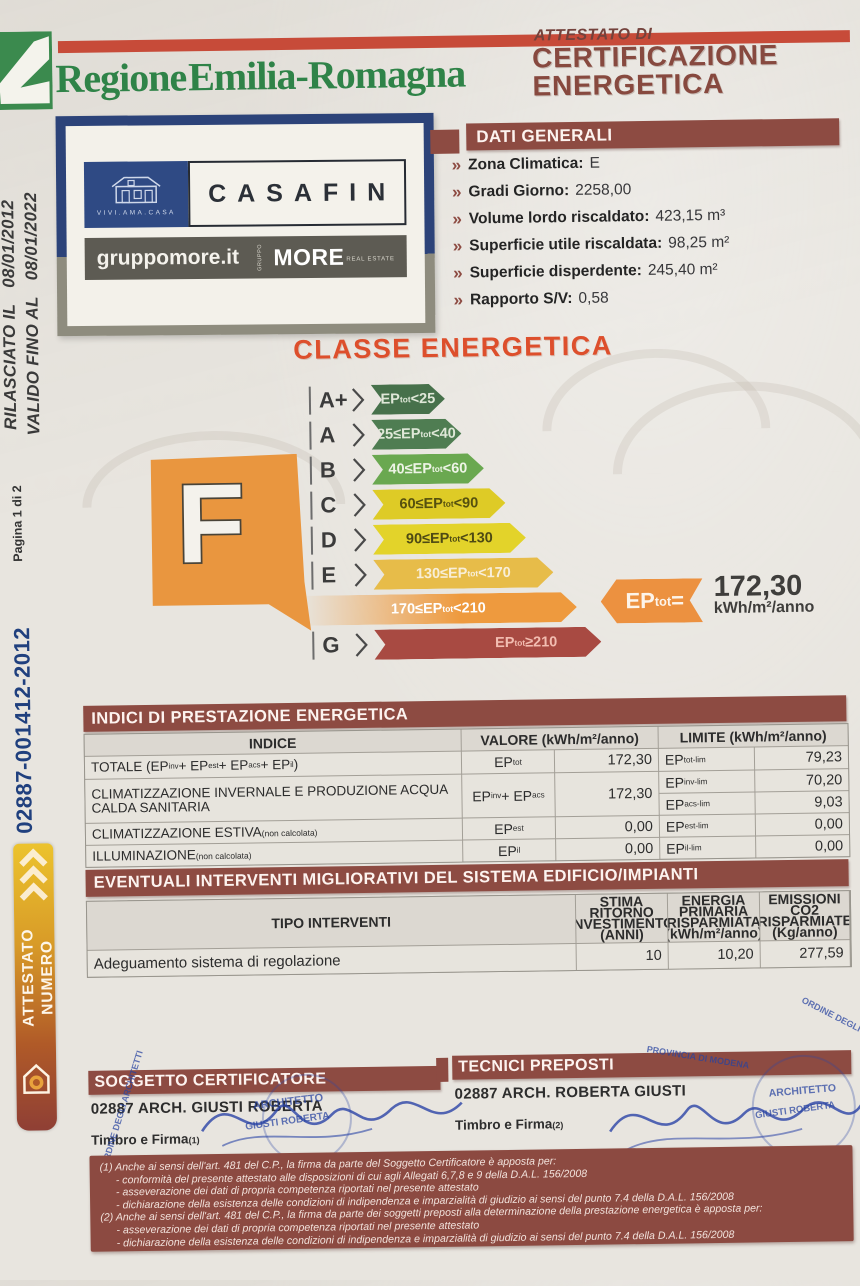  I want to click on limit-symbol: EP acs-lim, so click(707, 803).